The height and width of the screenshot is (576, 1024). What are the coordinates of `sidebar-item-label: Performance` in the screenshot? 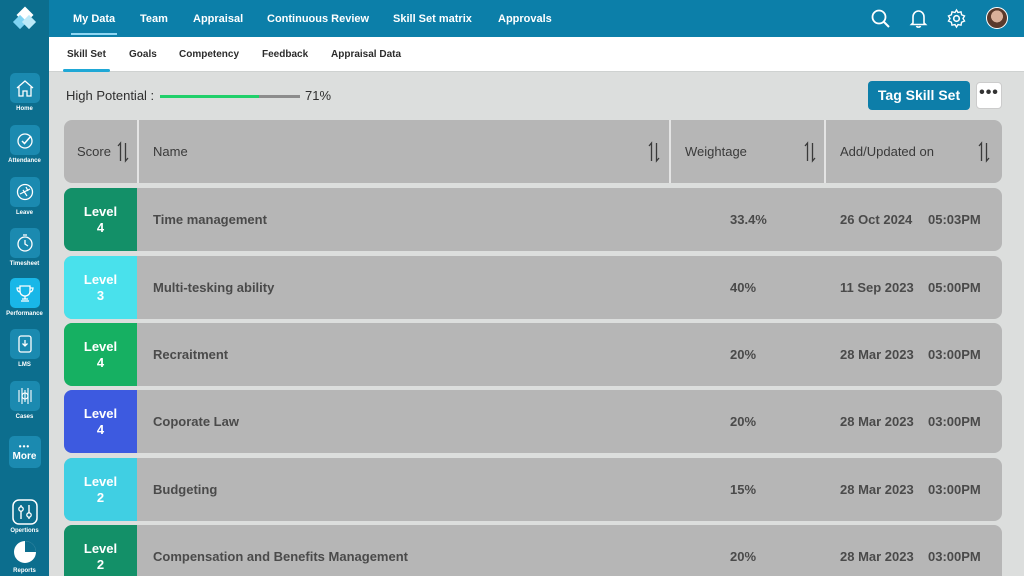 It's located at (24, 314).